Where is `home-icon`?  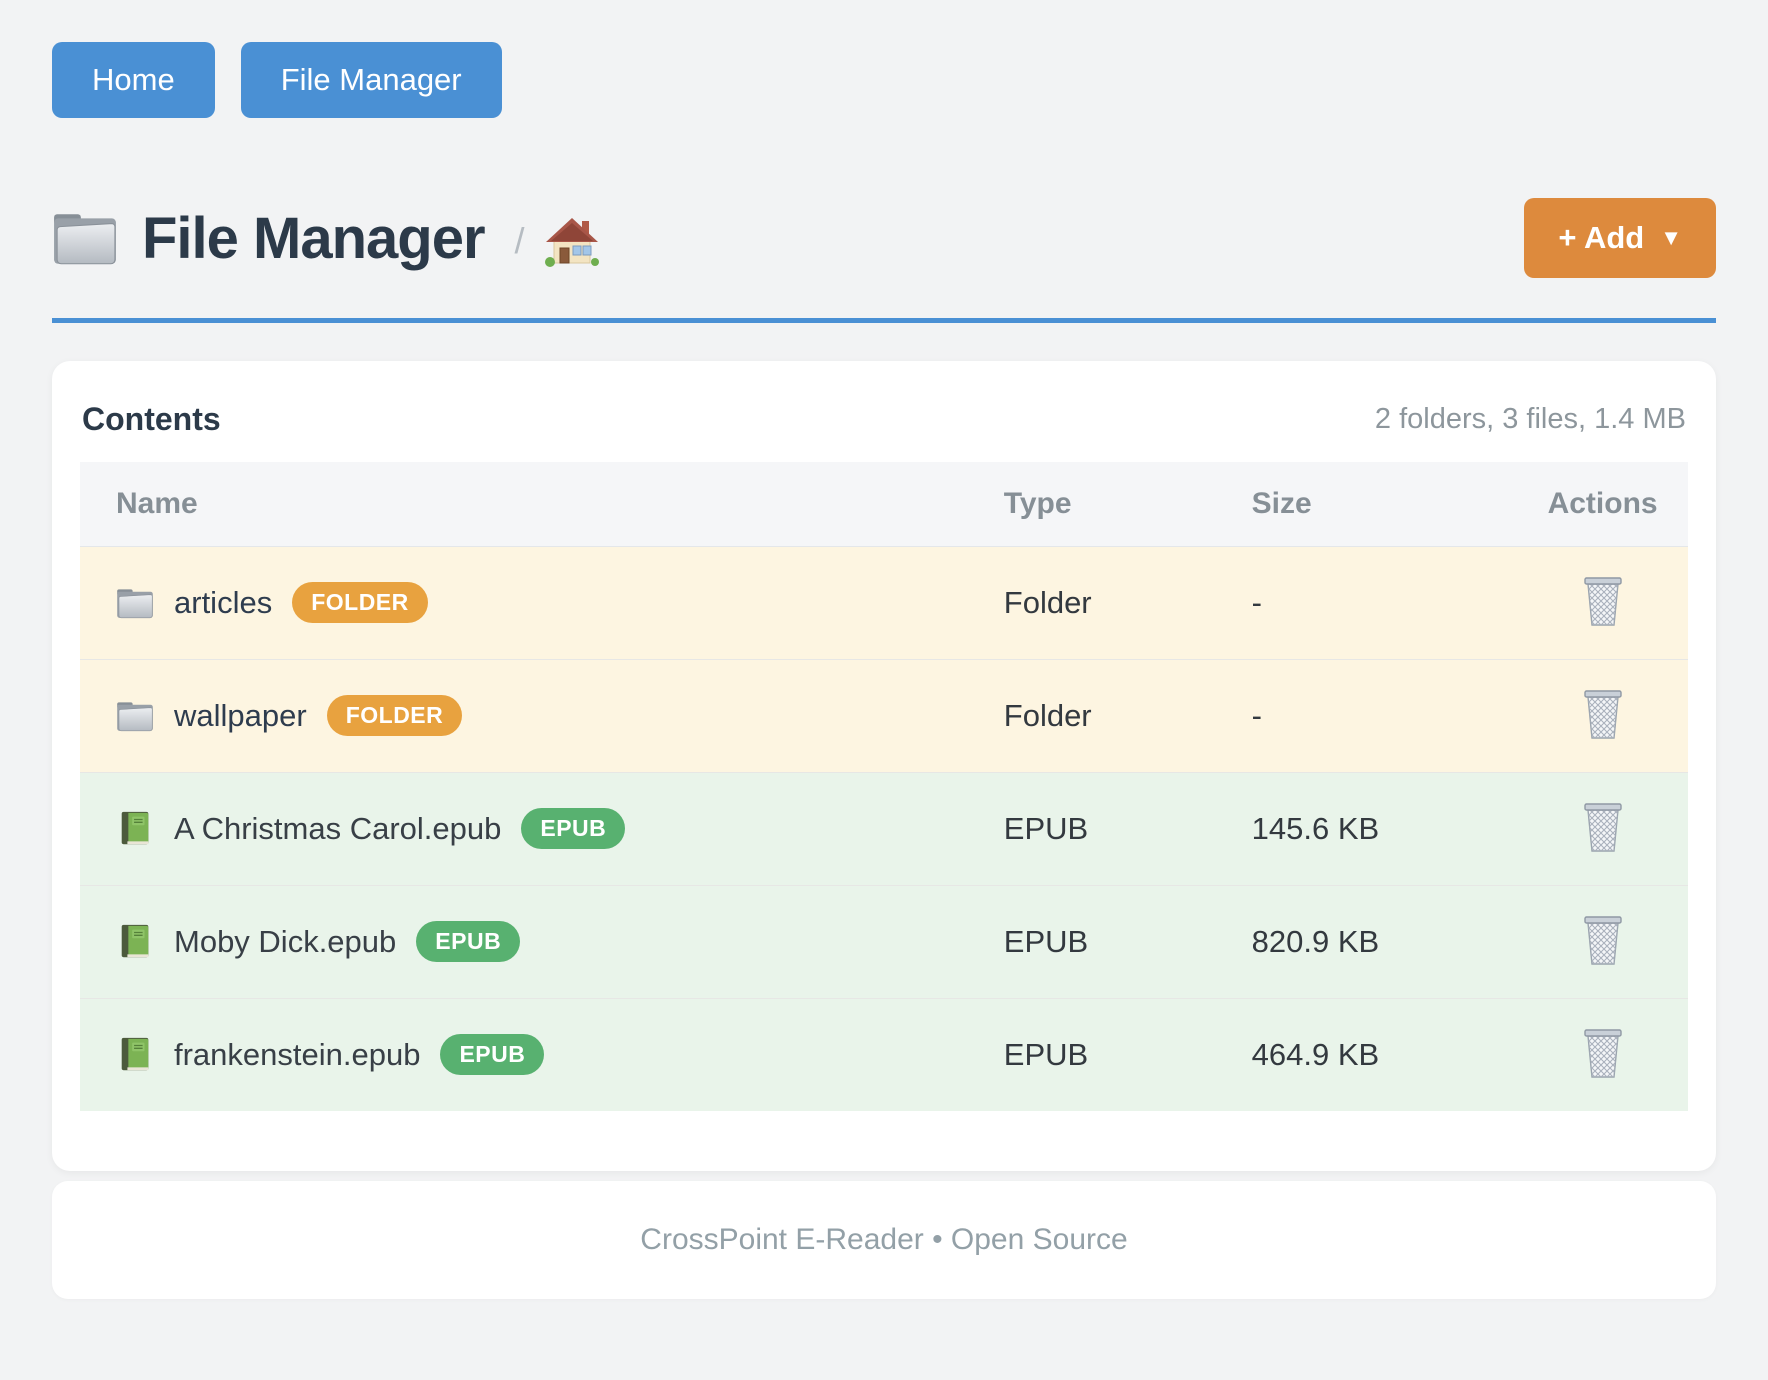 home-icon is located at coordinates (571, 242).